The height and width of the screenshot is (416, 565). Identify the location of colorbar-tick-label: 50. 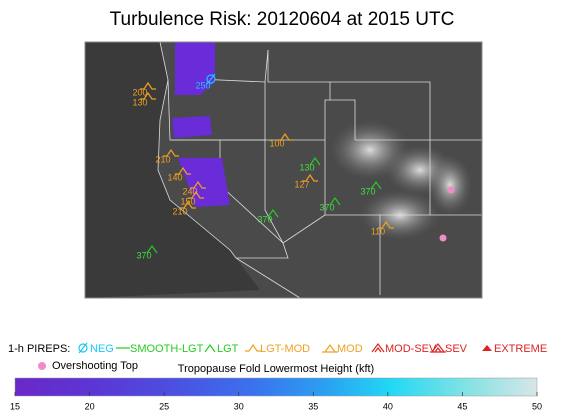
(537, 406).